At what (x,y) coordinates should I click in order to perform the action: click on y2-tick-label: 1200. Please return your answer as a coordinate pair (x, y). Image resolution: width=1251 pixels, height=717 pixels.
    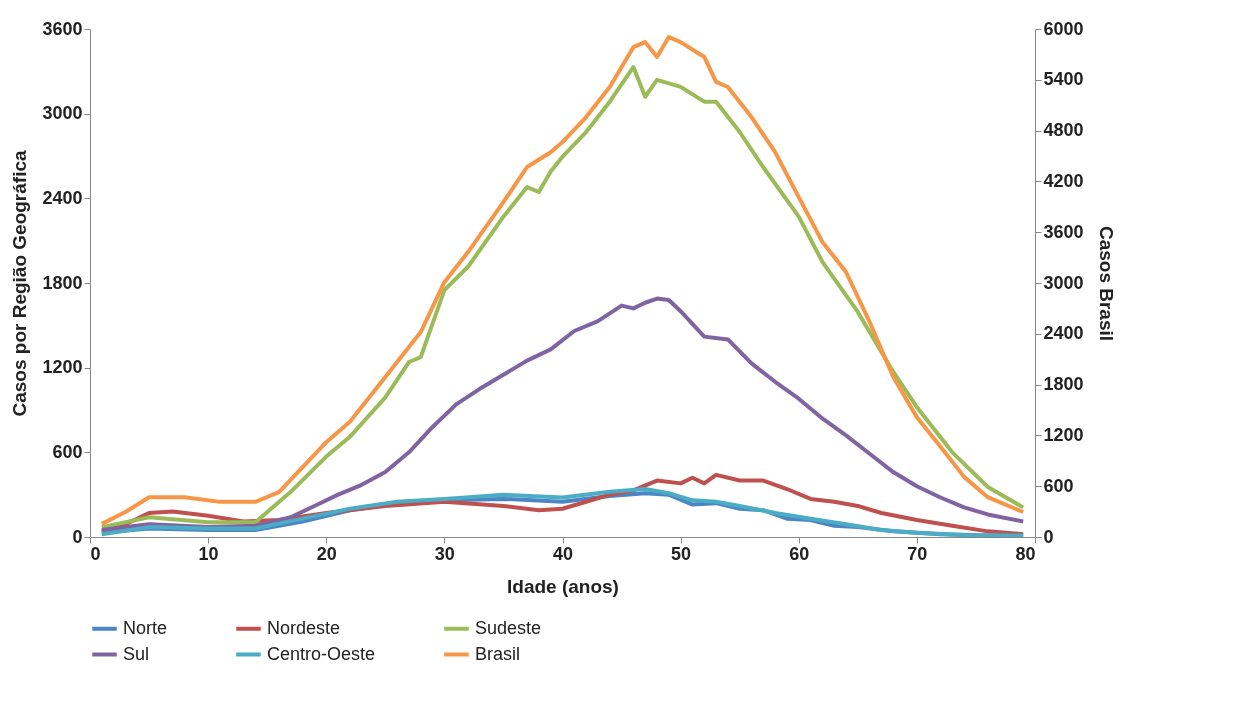
    Looking at the image, I should click on (1063, 434).